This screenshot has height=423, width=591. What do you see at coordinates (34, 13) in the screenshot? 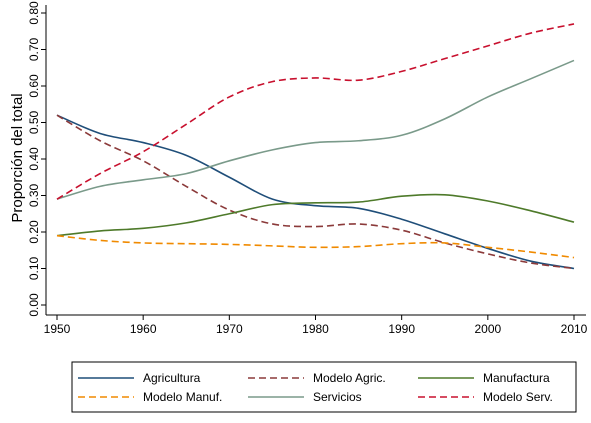
I see `y-tick-label: 0.80` at bounding box center [34, 13].